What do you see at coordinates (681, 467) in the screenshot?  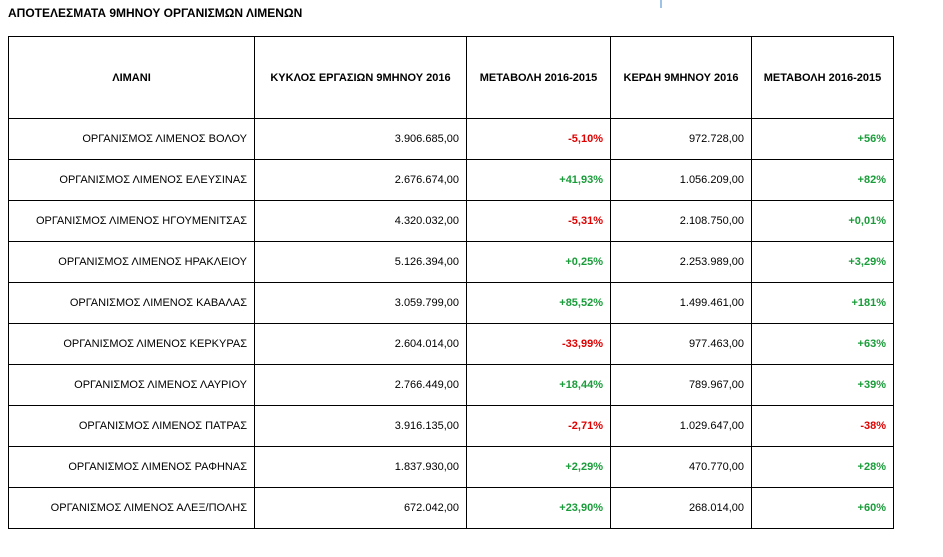 I see `table-cell: 470.770,00` at bounding box center [681, 467].